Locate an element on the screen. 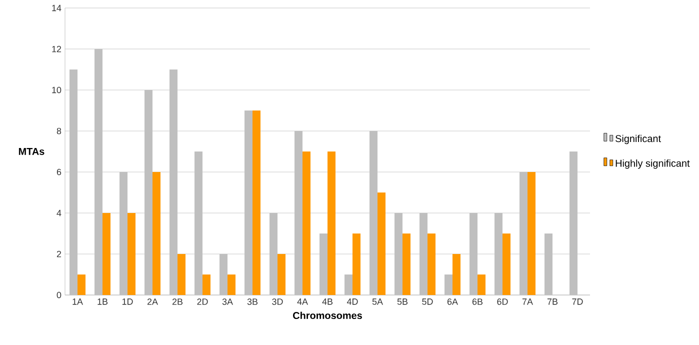  x-axis-title: Chromosomes is located at coordinates (327, 316).